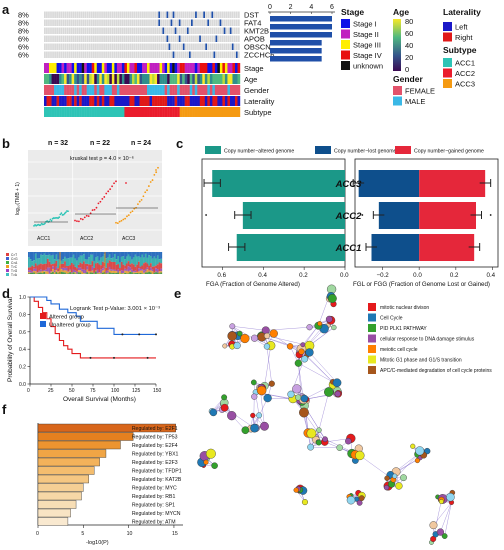 The image size is (504, 550). What do you see at coordinates (130, 534) in the screenshot?
I see `enrichment-tick-label: 10` at bounding box center [130, 534].